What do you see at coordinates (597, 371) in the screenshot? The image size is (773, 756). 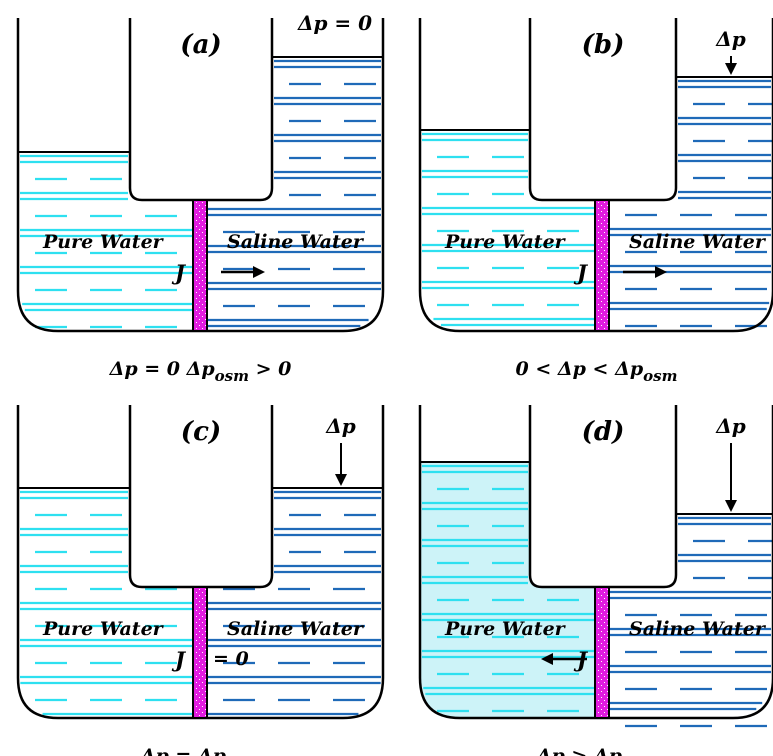 I see `condition-caption: 0 < Δp < Δposm` at bounding box center [597, 371].